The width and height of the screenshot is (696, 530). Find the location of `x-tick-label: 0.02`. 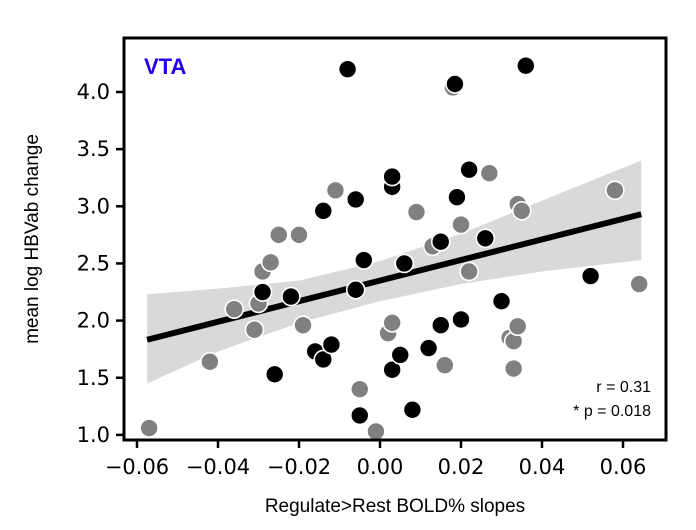

x-tick-label: 0.02 is located at coordinates (461, 467).